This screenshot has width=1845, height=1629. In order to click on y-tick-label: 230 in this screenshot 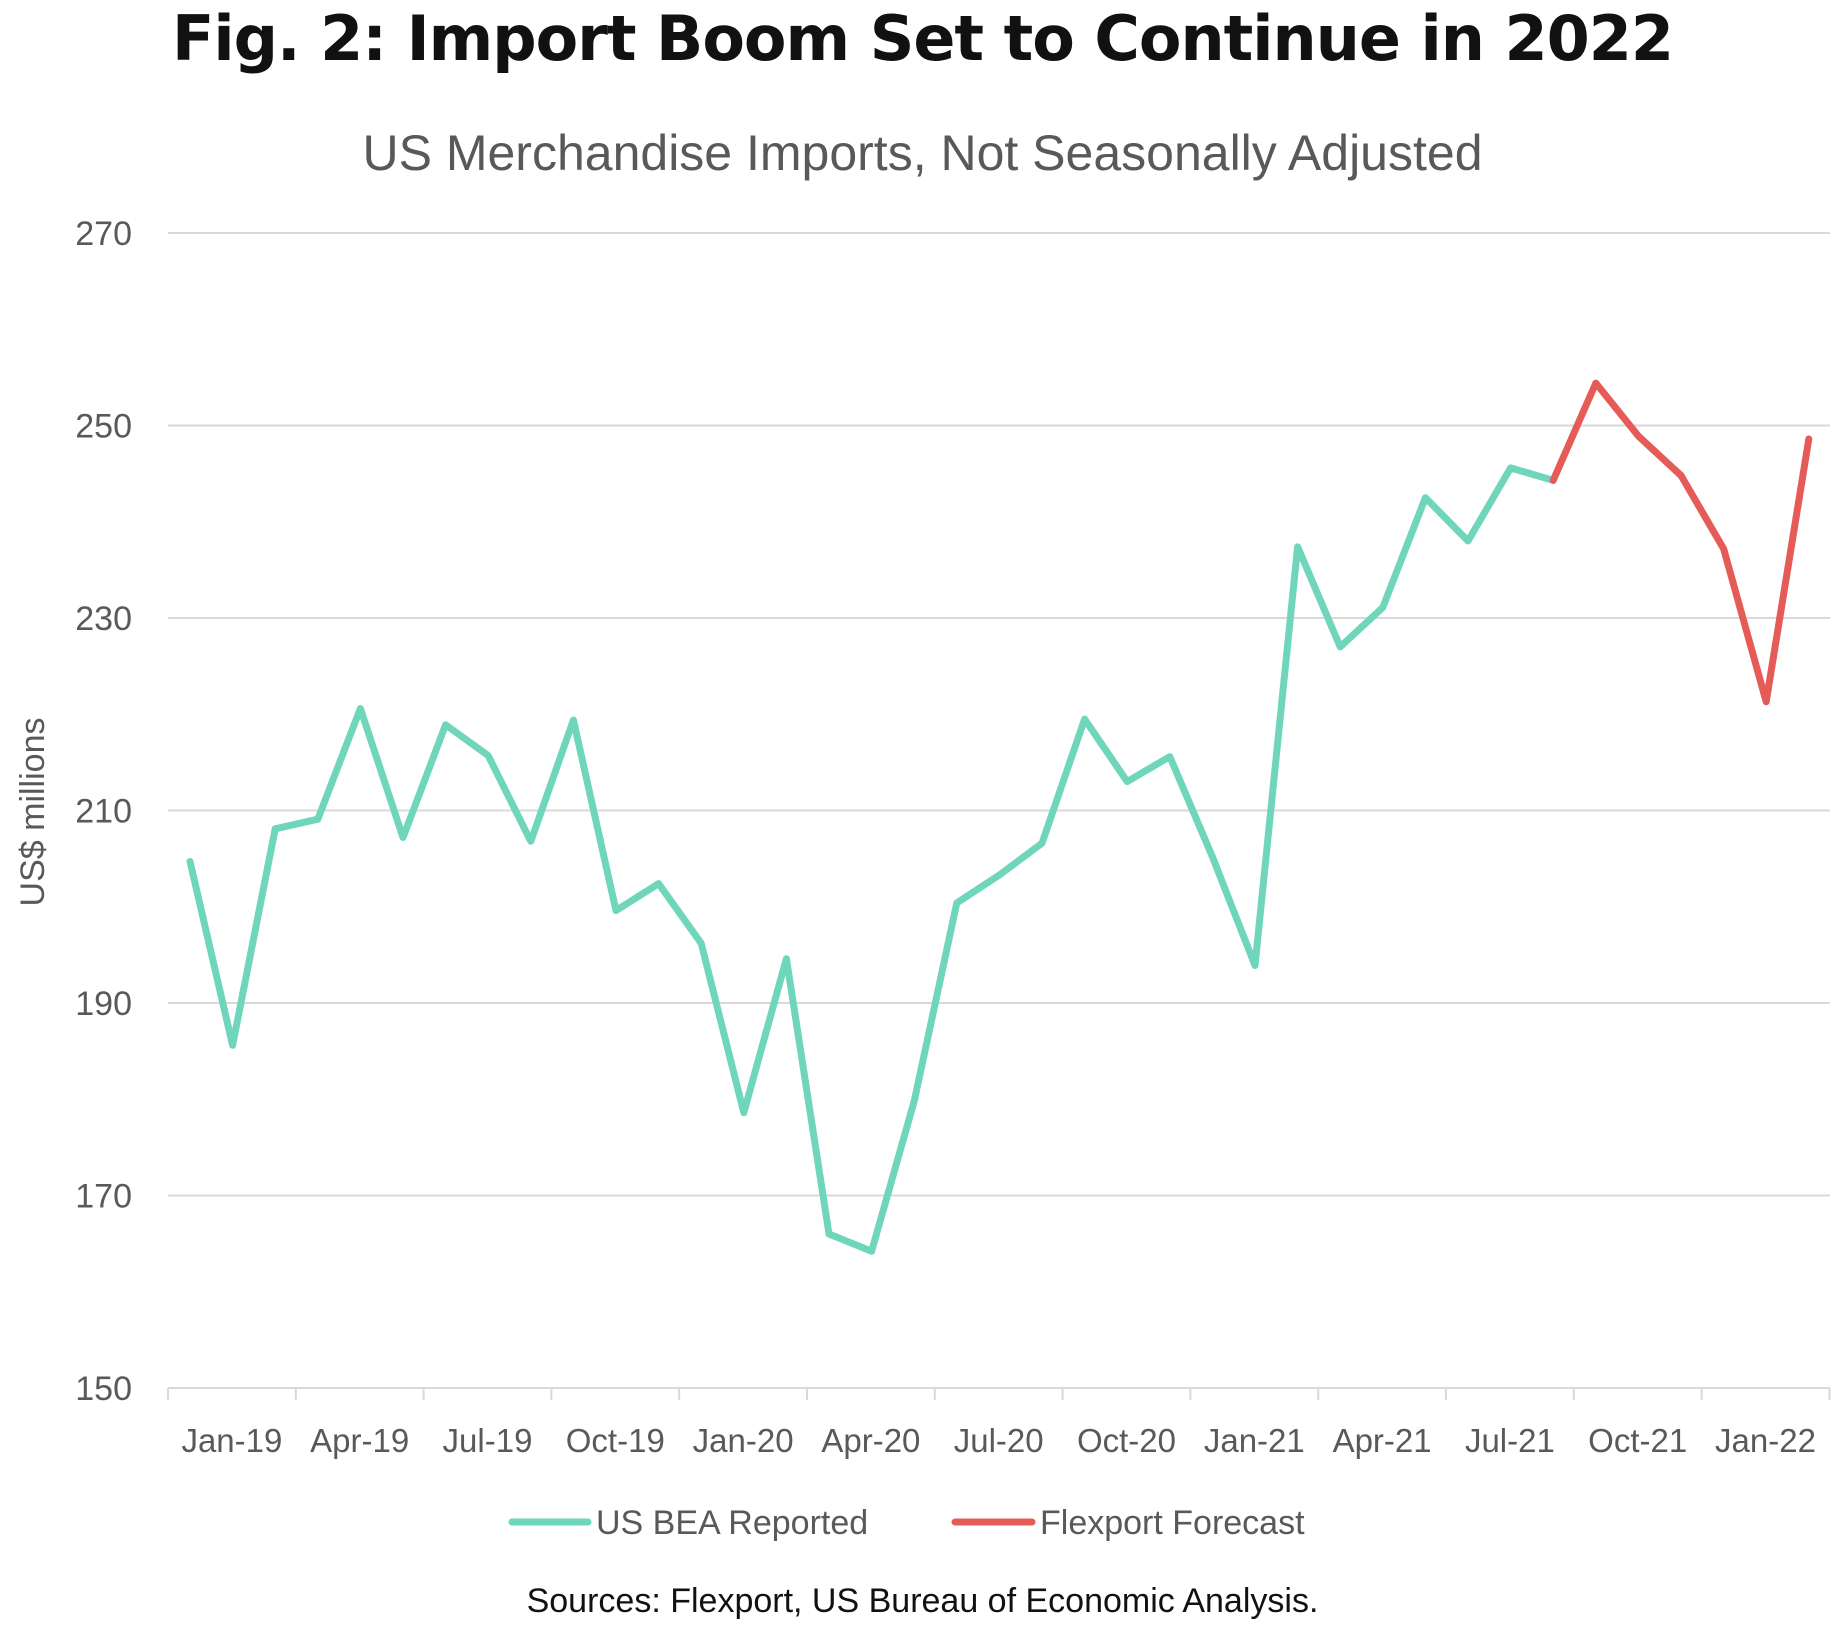, I will do `click(103, 619)`.